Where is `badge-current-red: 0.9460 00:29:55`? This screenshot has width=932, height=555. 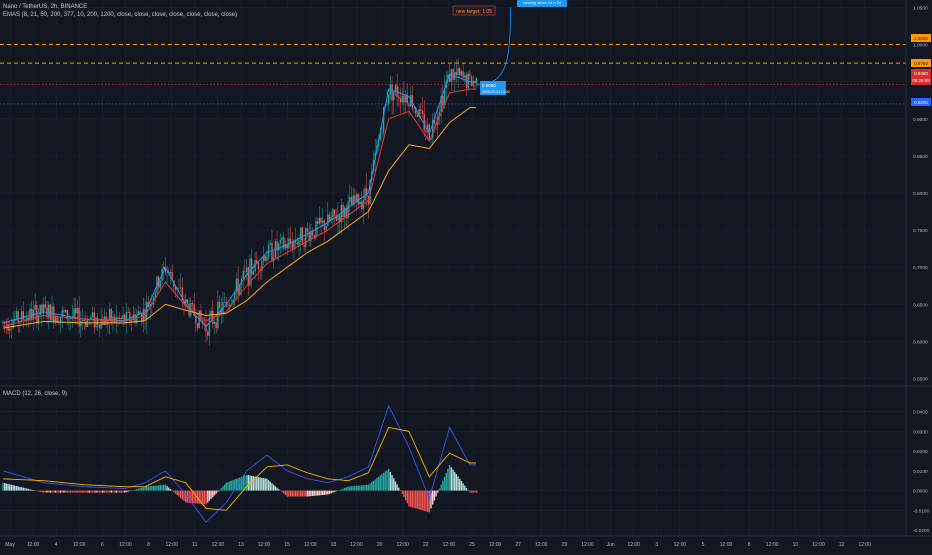 badge-current-red: 0.9460 00:29:55 is located at coordinates (921, 77).